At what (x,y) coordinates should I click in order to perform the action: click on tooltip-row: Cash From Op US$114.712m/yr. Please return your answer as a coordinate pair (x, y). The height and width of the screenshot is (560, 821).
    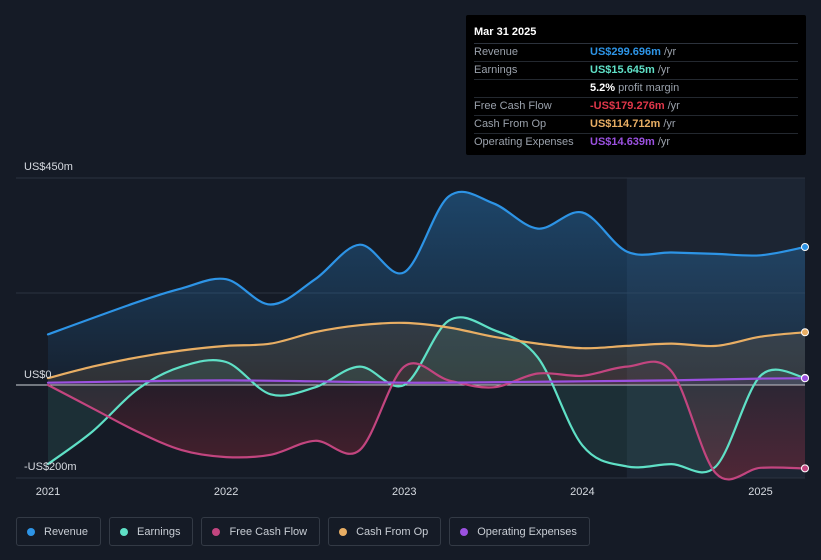
    Looking at the image, I should click on (636, 125).